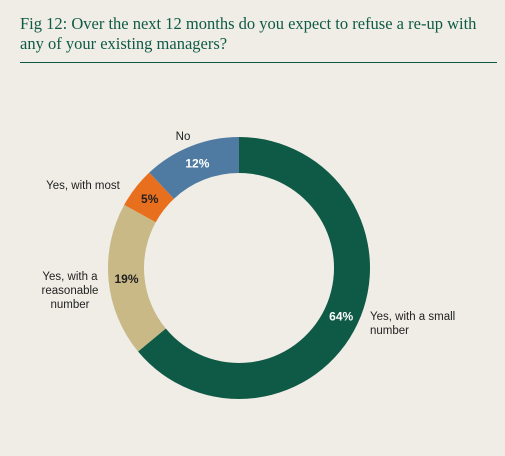 The width and height of the screenshot is (505, 456). What do you see at coordinates (83, 186) in the screenshot?
I see `category-label-2: Yes, with most` at bounding box center [83, 186].